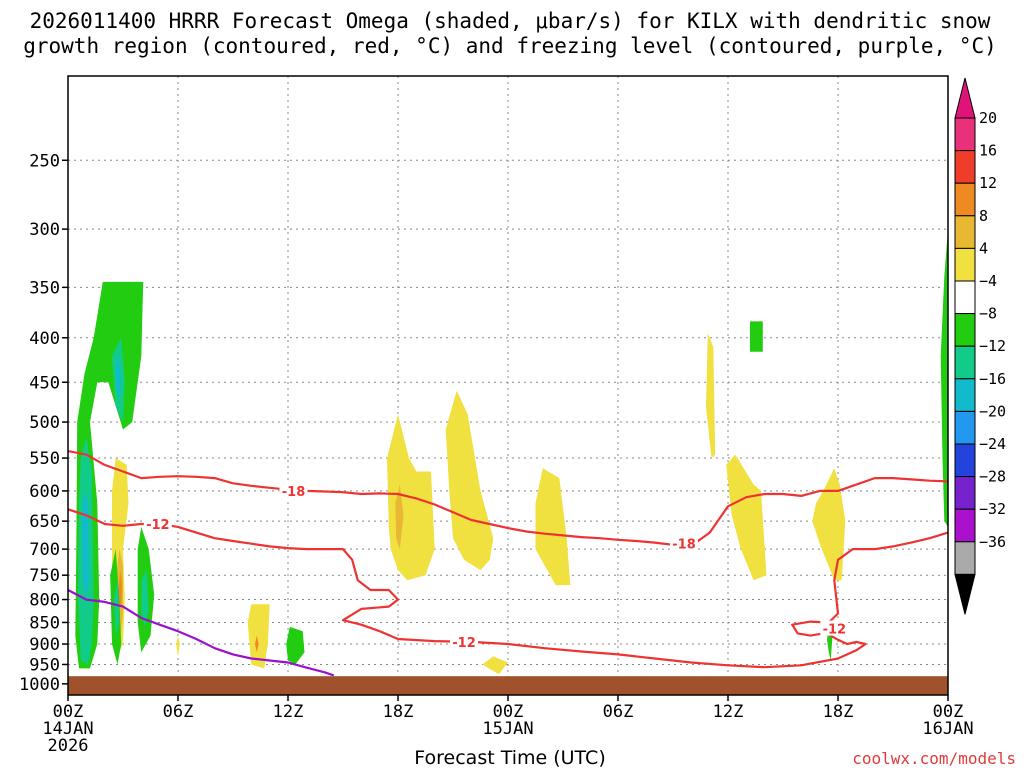  Describe the element at coordinates (44, 230) in the screenshot. I see `y-tick-label: 300` at that location.